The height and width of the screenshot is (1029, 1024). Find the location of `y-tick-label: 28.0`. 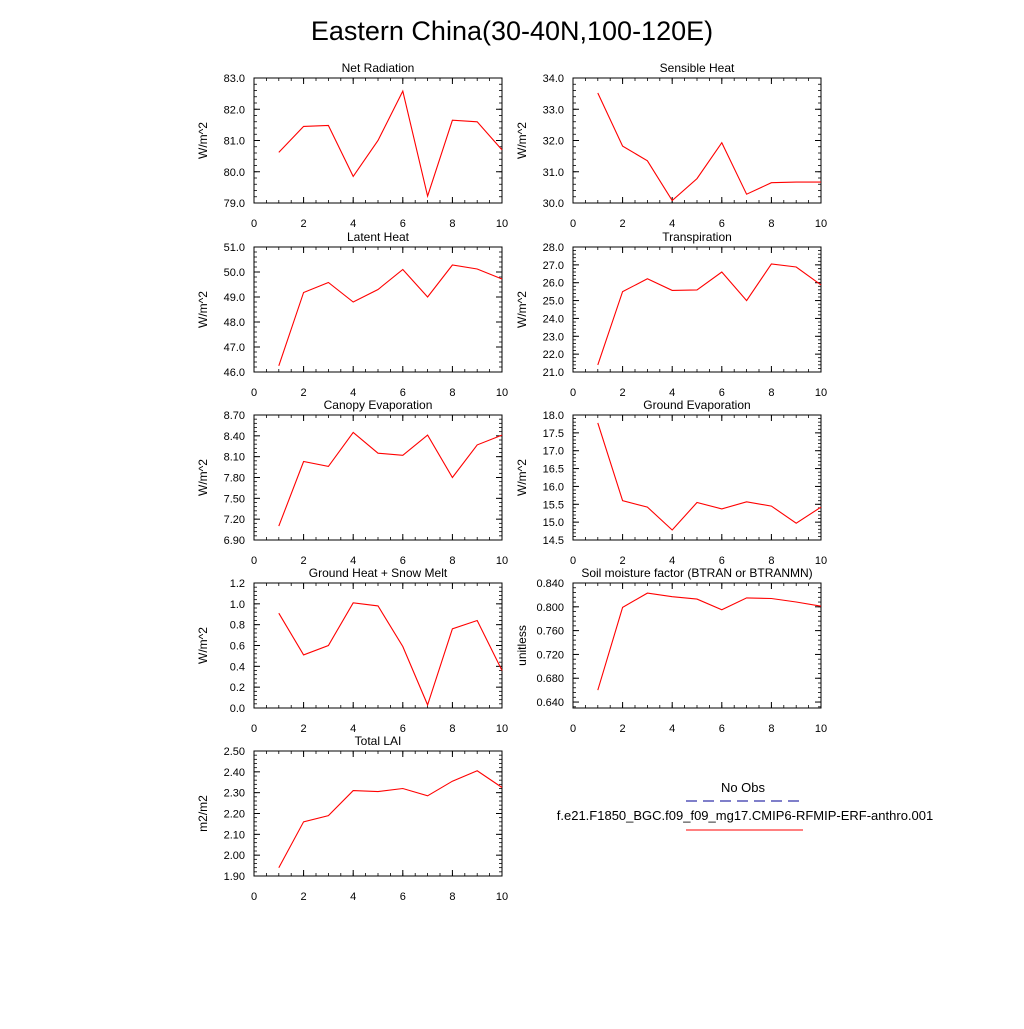

y-tick-label: 28.0 is located at coordinates (553, 248).